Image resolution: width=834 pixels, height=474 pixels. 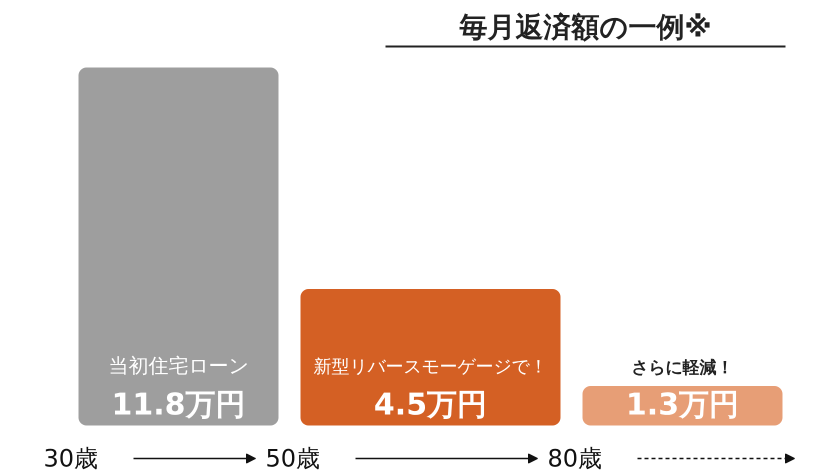 What do you see at coordinates (71, 458) in the screenshot?
I see `text: 30歳` at bounding box center [71, 458].